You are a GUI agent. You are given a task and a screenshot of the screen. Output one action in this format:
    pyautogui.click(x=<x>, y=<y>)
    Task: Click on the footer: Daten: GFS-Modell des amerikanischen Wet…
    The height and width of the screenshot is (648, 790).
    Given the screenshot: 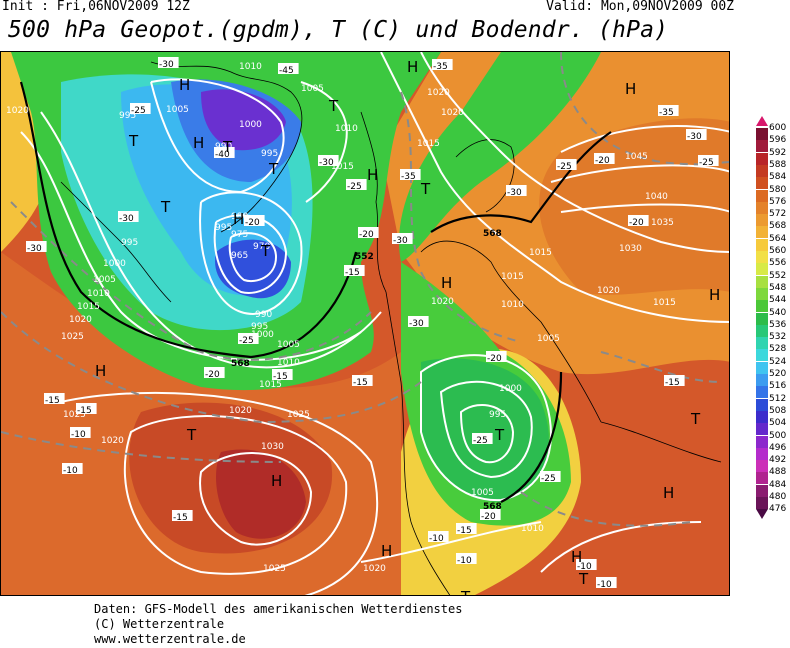 What is the action you would take?
    pyautogui.click(x=278, y=624)
    